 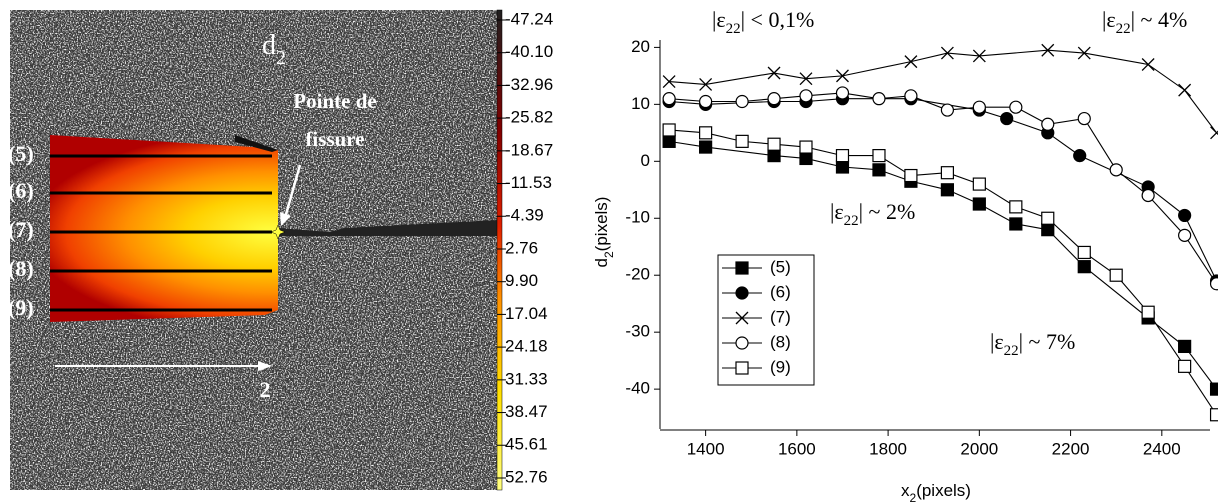 I want to click on x-axis-title: x2(pixels), so click(x=936, y=491).